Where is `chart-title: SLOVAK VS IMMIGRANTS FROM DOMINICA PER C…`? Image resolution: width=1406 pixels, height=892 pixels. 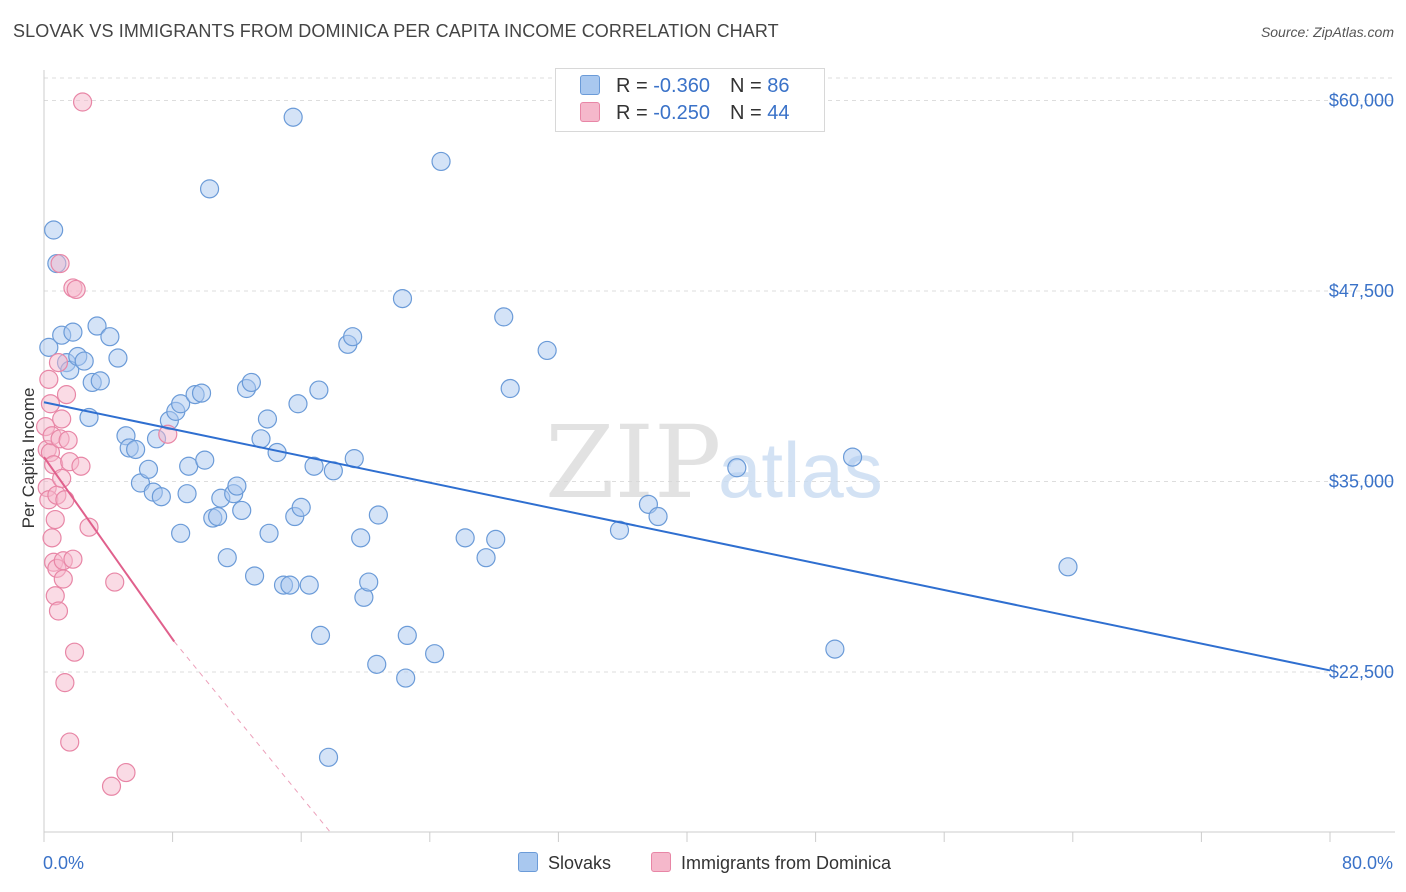 chart-title: SLOVAK VS IMMIGRANTS FROM DOMINICA PER C… is located at coordinates (396, 31).